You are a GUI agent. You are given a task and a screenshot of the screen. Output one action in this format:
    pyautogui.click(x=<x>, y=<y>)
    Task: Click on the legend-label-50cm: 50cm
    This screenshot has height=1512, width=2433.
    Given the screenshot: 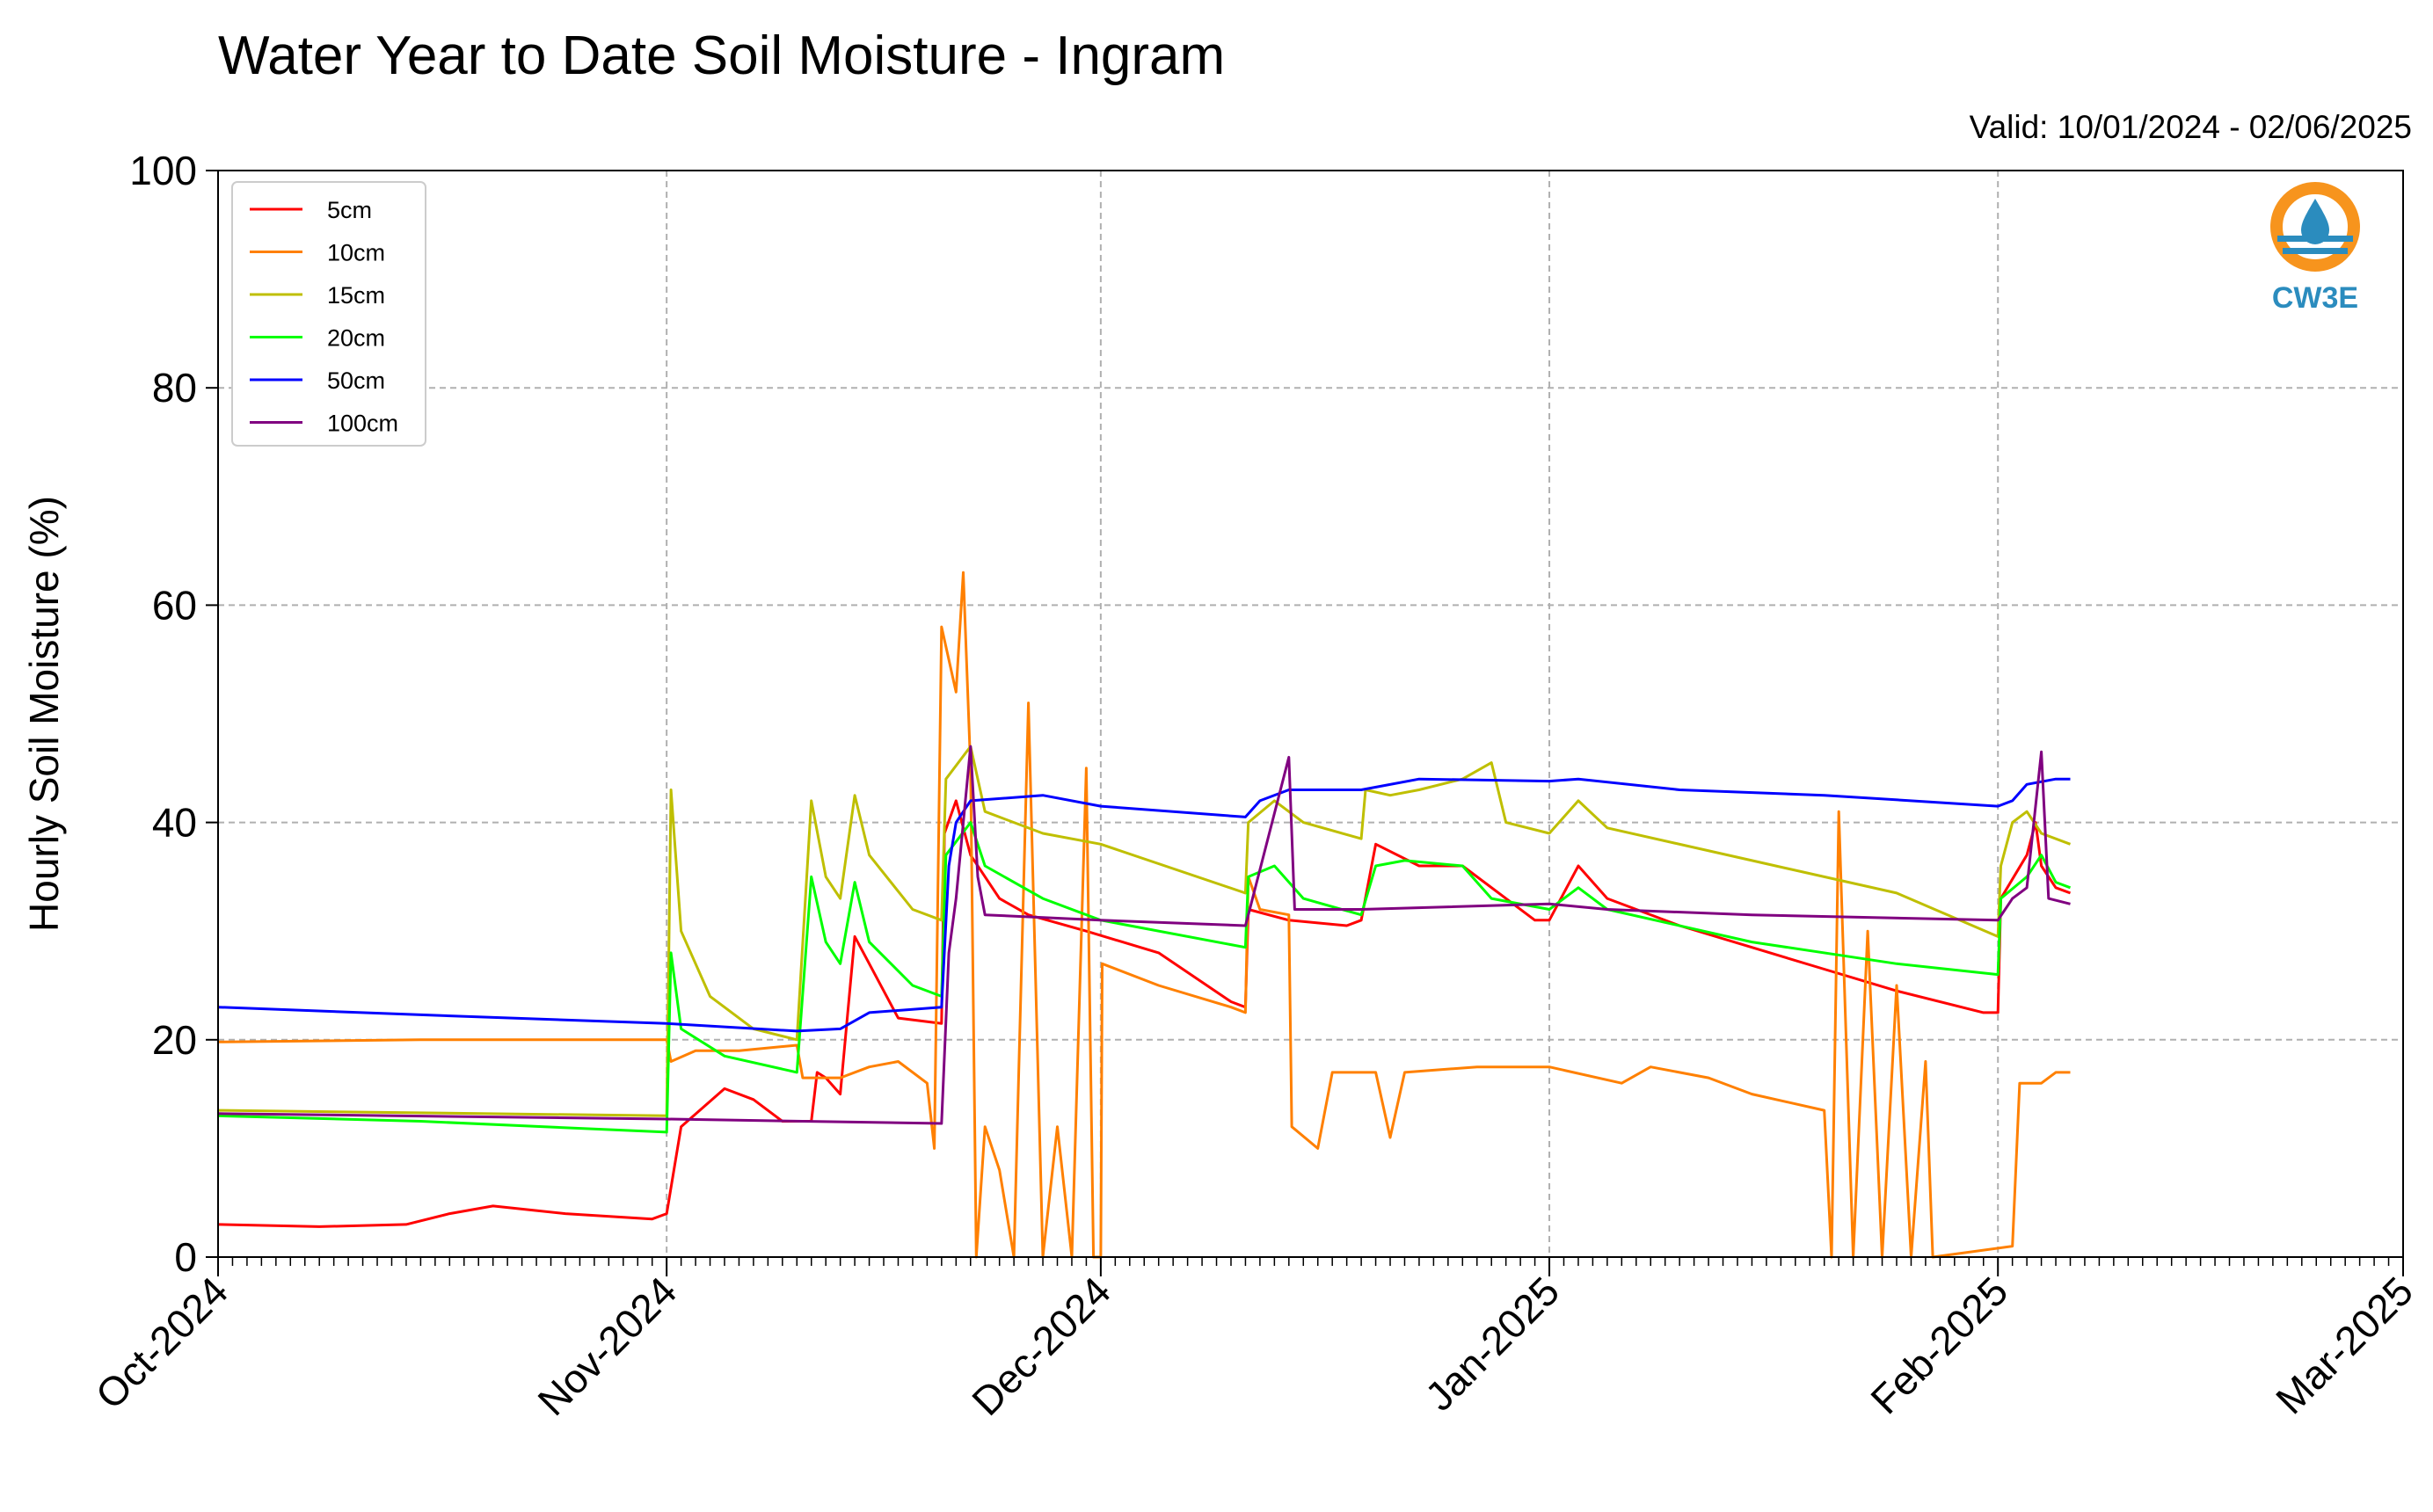 What is the action you would take?
    pyautogui.click(x=356, y=381)
    